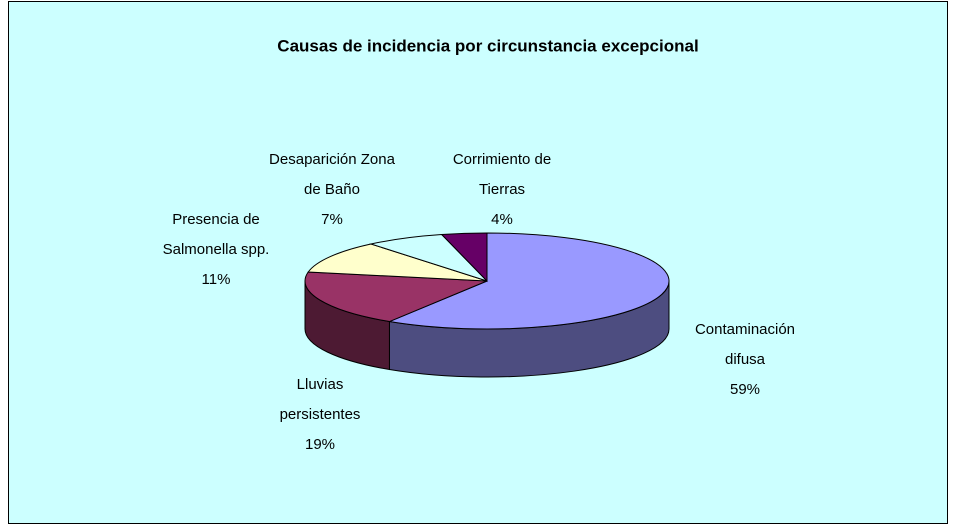  I want to click on data-label: Lluvias persistentes 19%, so click(320, 415).